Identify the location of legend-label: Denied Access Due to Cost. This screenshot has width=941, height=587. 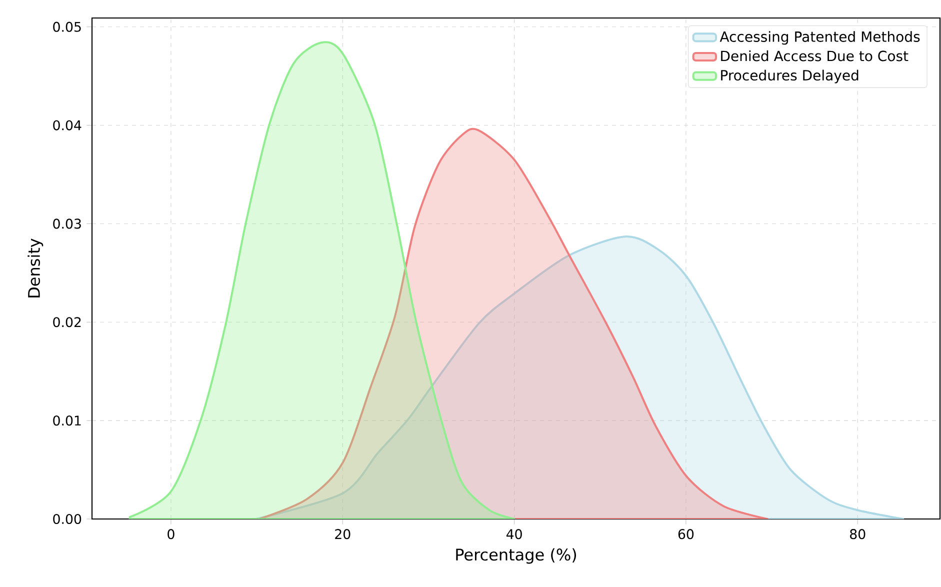
(814, 56).